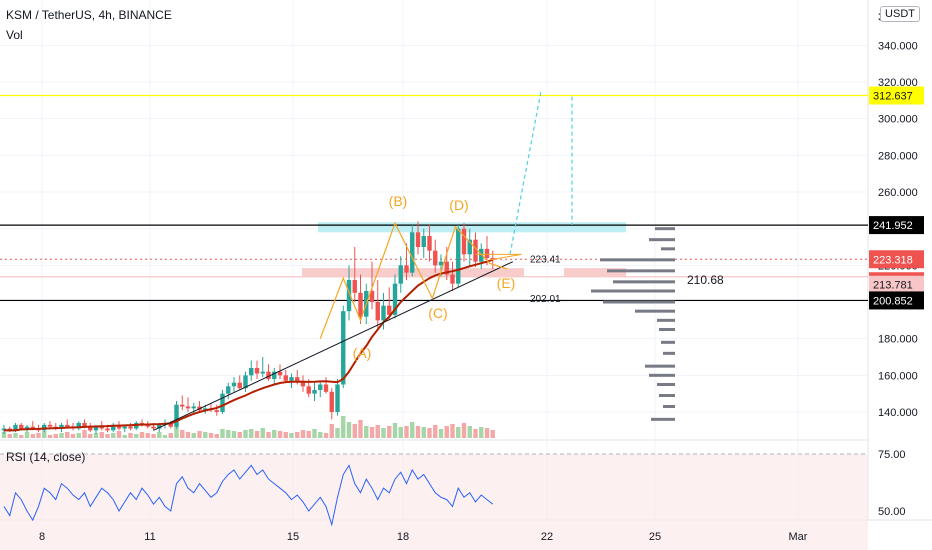 The height and width of the screenshot is (550, 932). I want to click on rsi-indicator-label: RSI (14, close), so click(46, 457).